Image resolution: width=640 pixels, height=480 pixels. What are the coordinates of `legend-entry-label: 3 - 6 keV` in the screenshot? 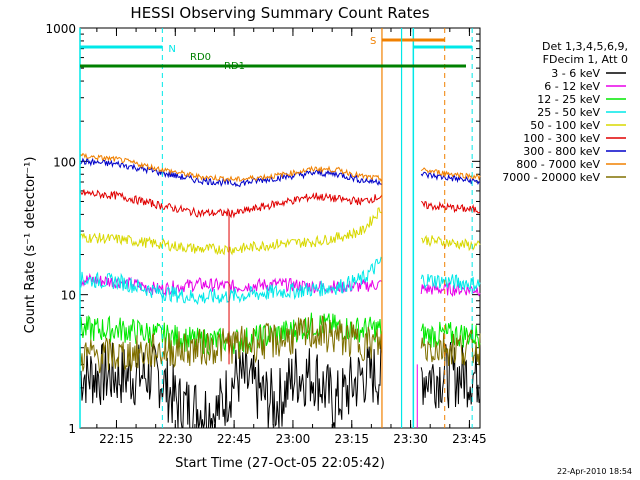 It's located at (575, 73).